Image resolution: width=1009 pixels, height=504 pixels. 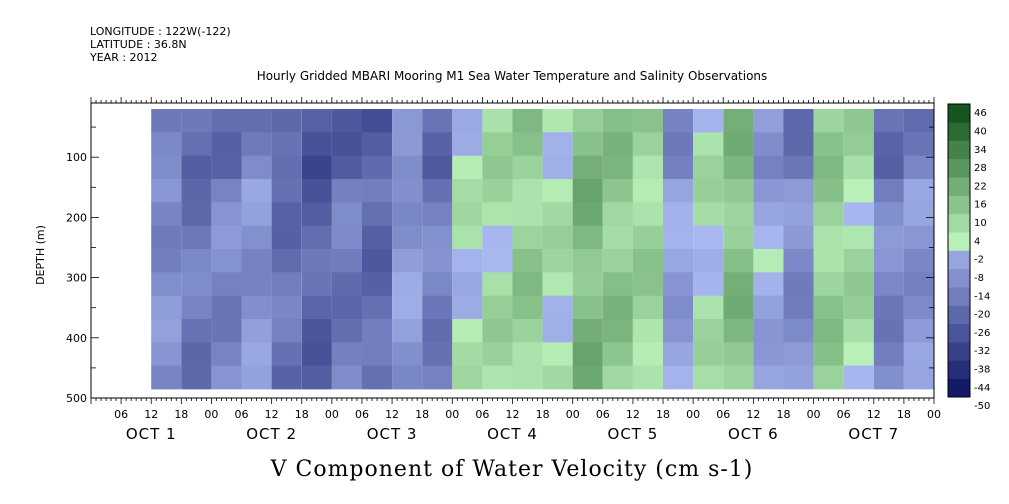 I want to click on colorbar-tick-label: -38, so click(x=982, y=370).